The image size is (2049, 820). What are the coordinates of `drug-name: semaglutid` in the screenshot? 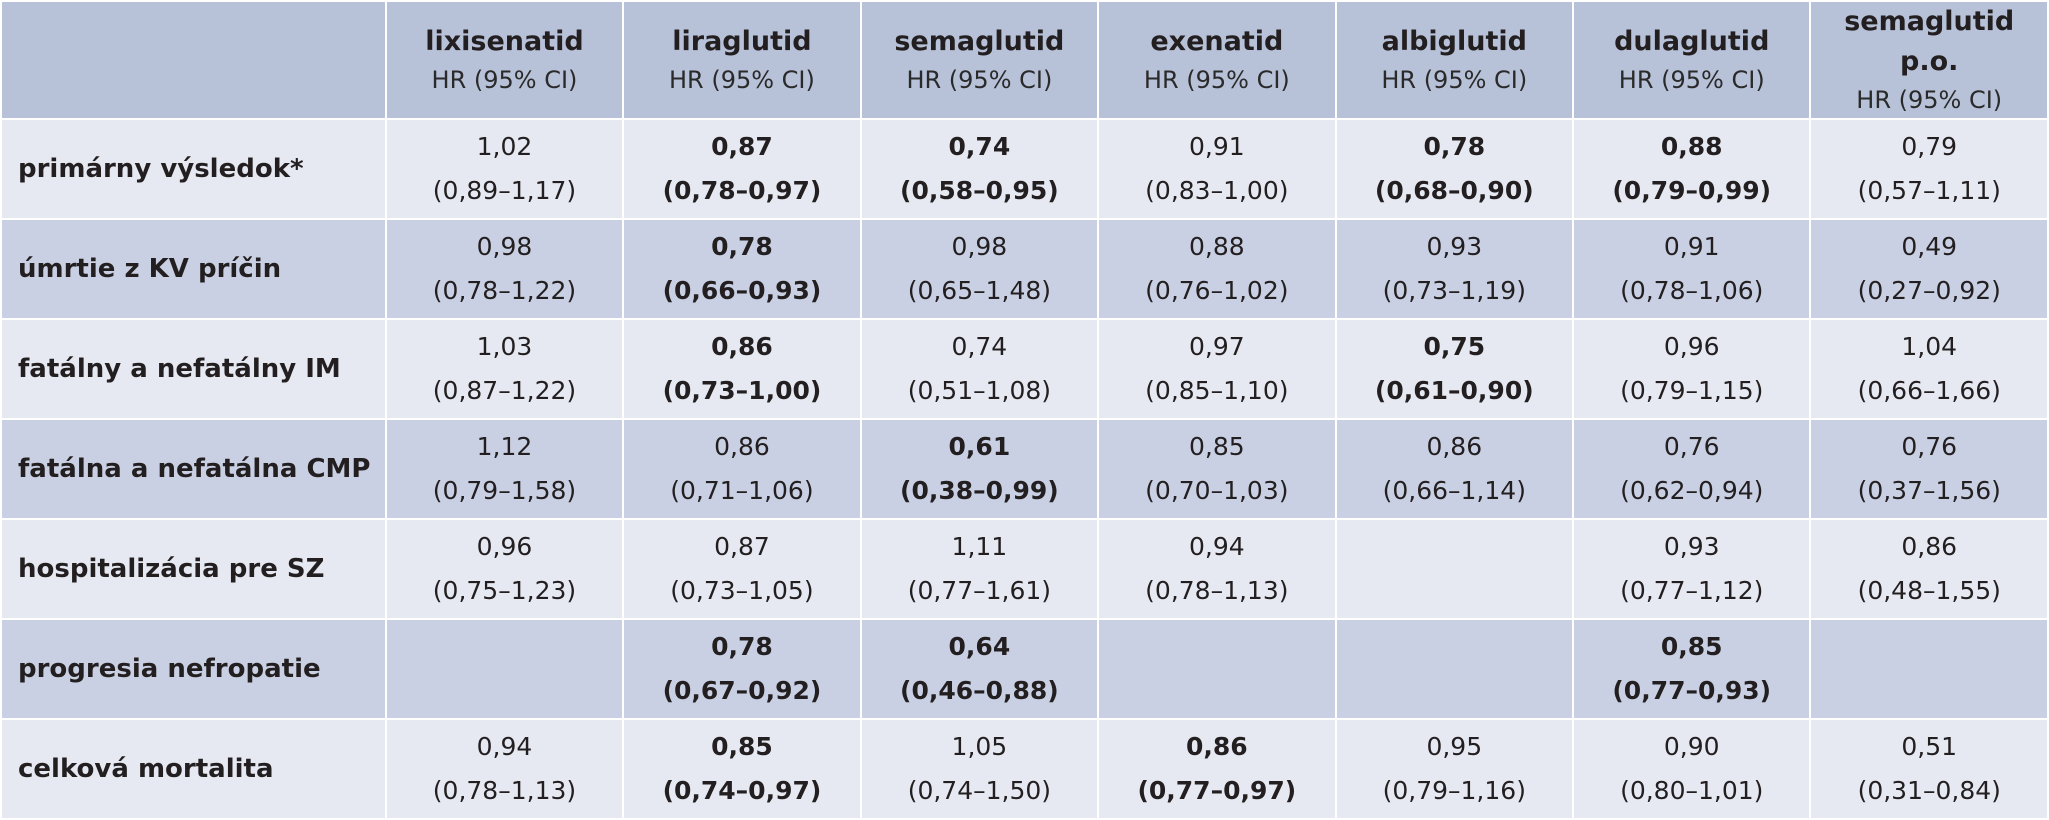 It's located at (979, 41).